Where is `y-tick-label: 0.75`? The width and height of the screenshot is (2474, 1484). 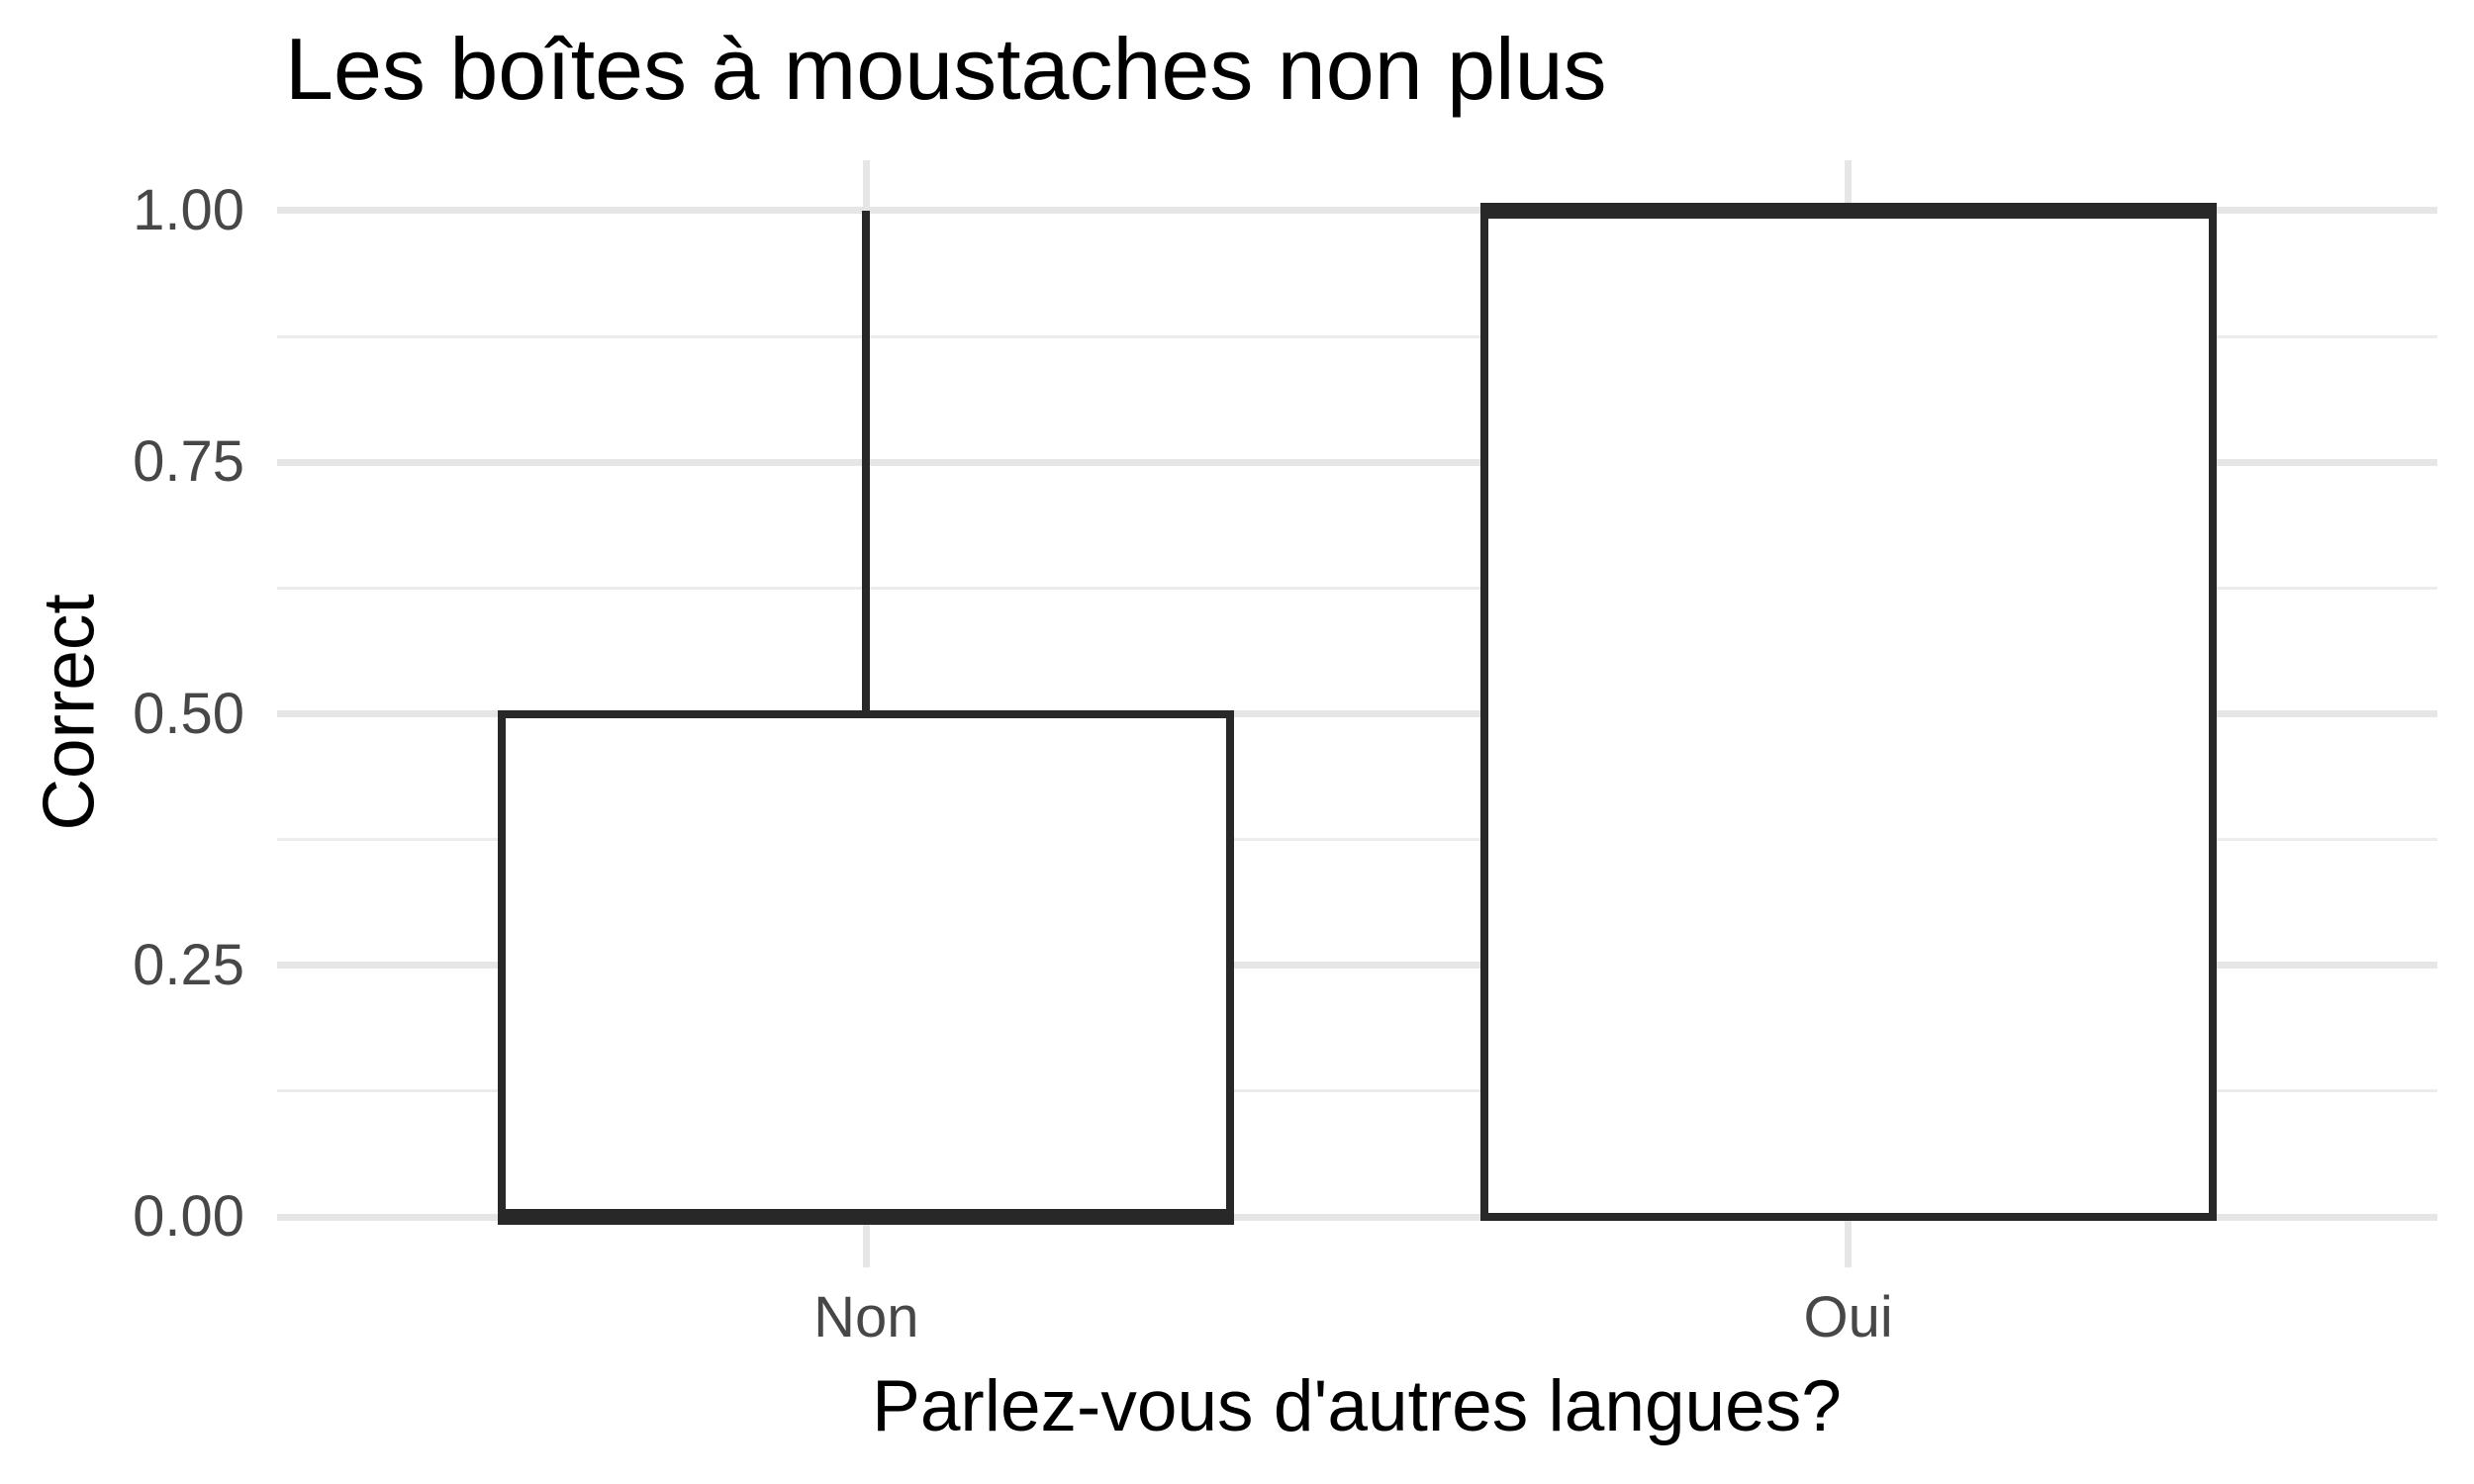 y-tick-label: 0.75 is located at coordinates (189, 462).